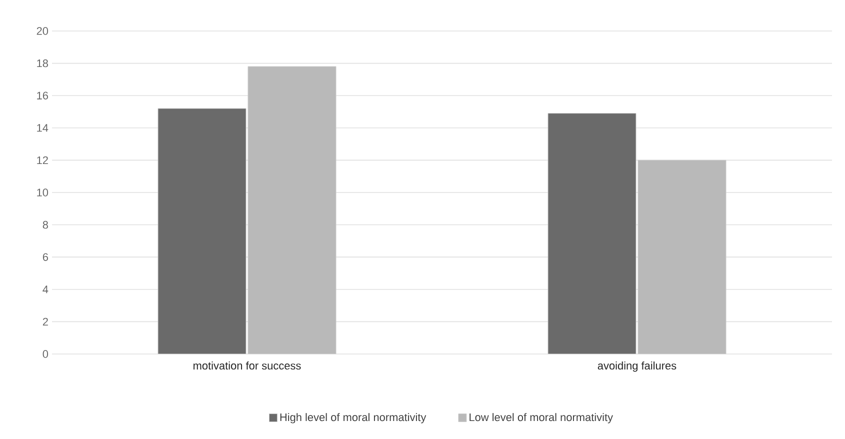  What do you see at coordinates (45, 322) in the screenshot?
I see `y-tick-label: 2` at bounding box center [45, 322].